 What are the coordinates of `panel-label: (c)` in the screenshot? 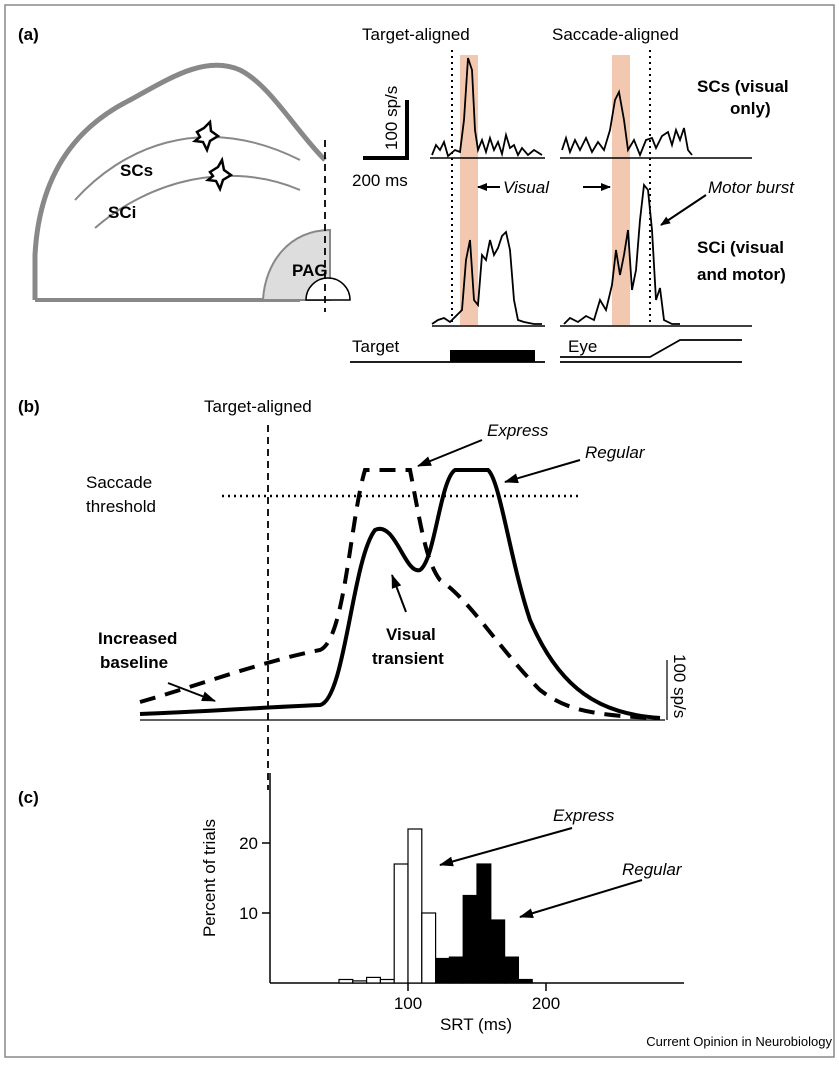 It's located at (28, 797).